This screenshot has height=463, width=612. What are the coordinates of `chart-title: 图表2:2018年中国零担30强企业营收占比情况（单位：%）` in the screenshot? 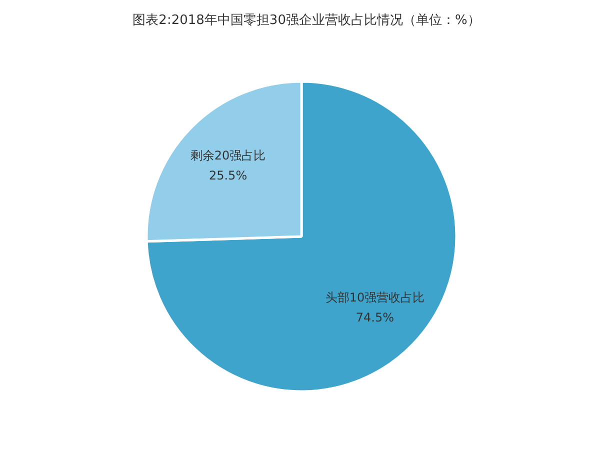 It's located at (306, 20).